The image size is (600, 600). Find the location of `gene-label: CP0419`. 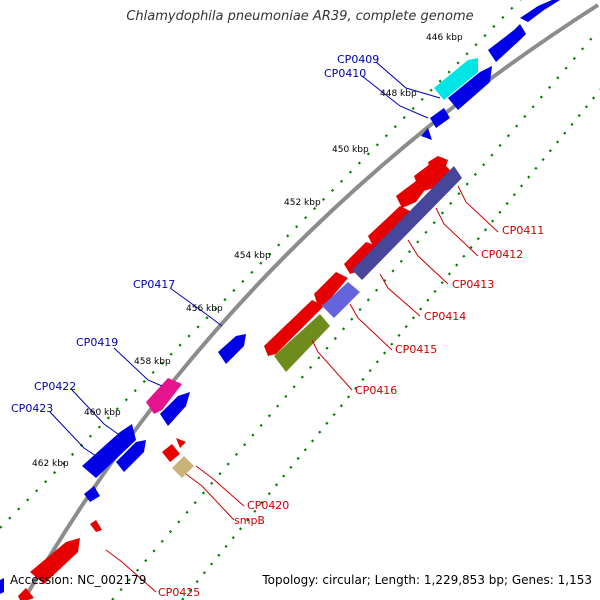

gene-label: CP0419 is located at coordinates (97, 342).